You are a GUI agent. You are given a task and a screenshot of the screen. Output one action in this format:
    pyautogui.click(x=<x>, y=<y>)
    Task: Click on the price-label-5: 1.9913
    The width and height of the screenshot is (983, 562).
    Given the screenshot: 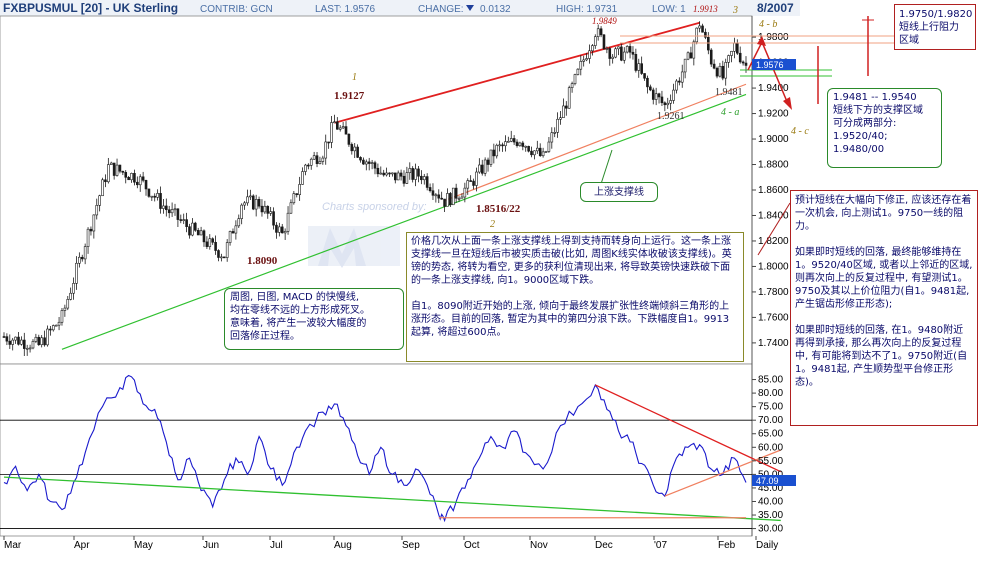 What is the action you would take?
    pyautogui.click(x=705, y=9)
    